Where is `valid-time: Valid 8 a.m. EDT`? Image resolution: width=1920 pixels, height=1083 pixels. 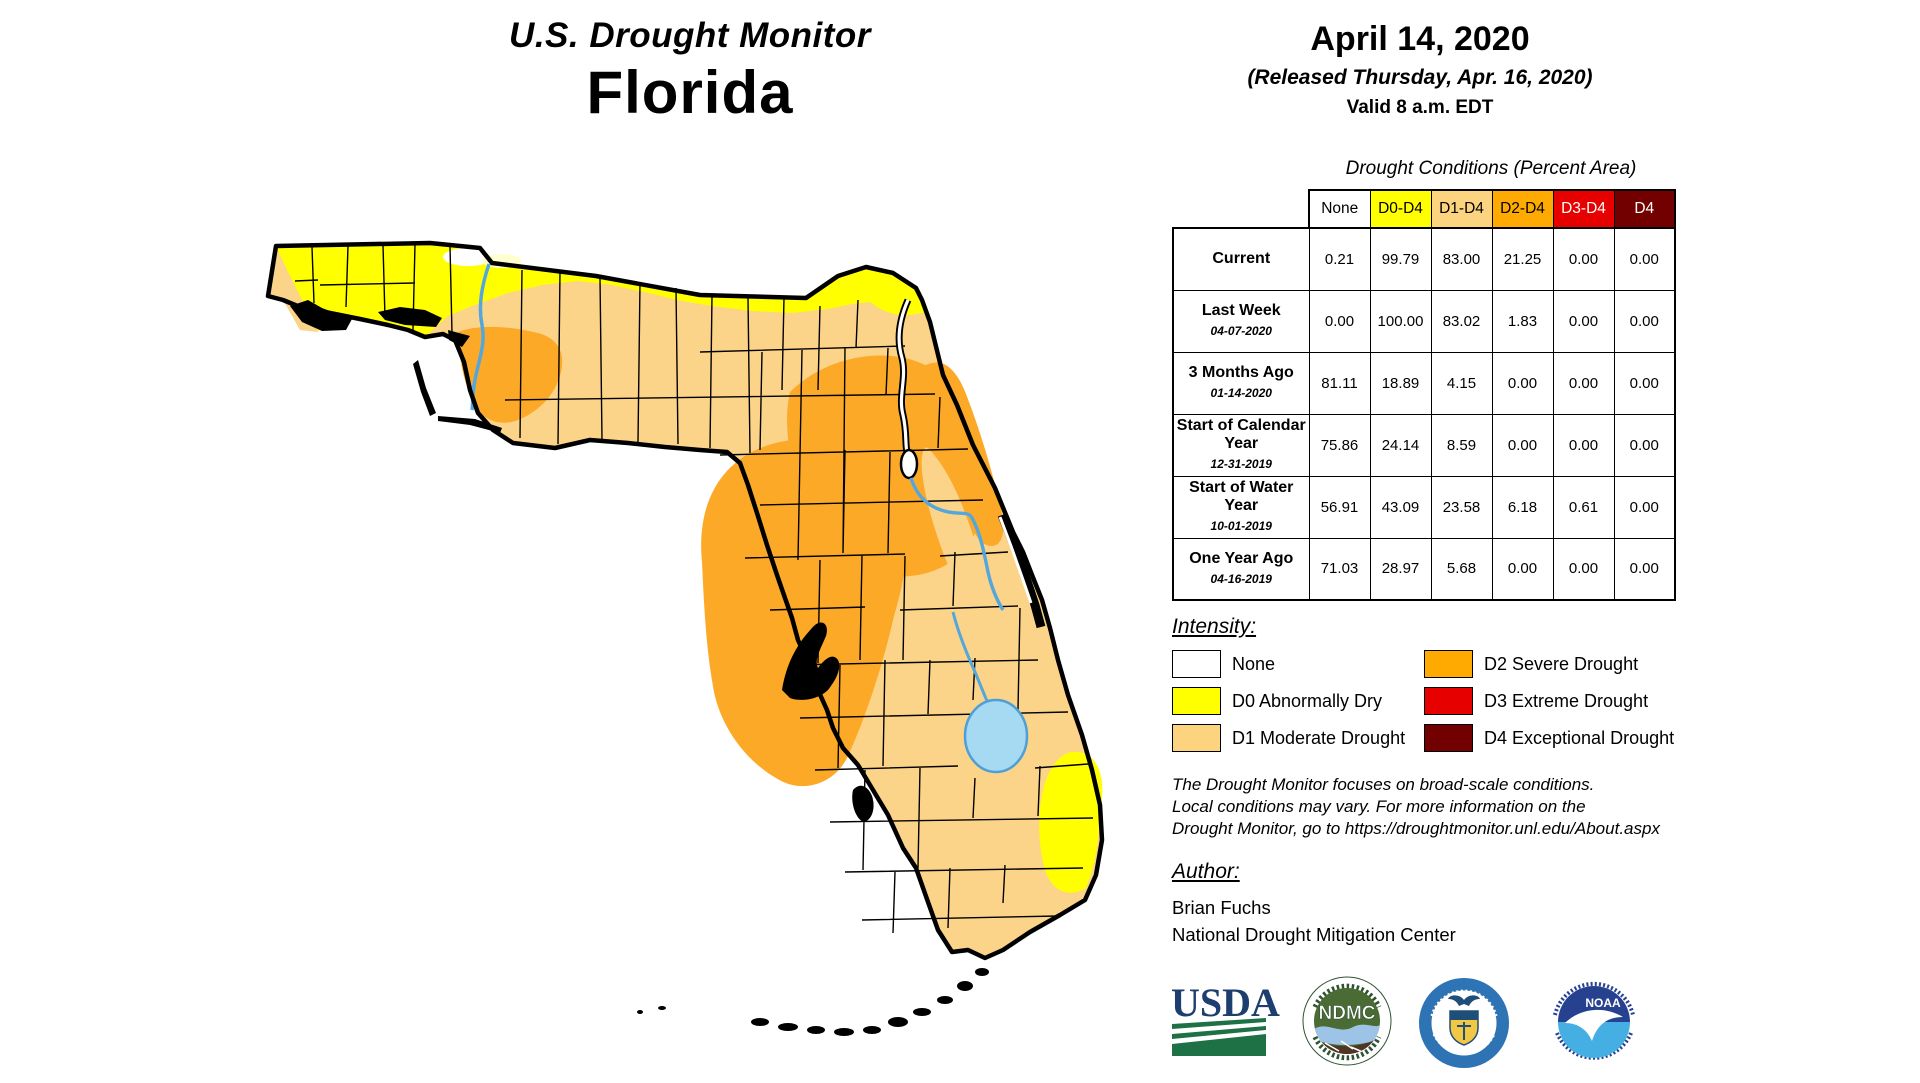
valid-time: Valid 8 a.m. EDT is located at coordinates (1420, 107).